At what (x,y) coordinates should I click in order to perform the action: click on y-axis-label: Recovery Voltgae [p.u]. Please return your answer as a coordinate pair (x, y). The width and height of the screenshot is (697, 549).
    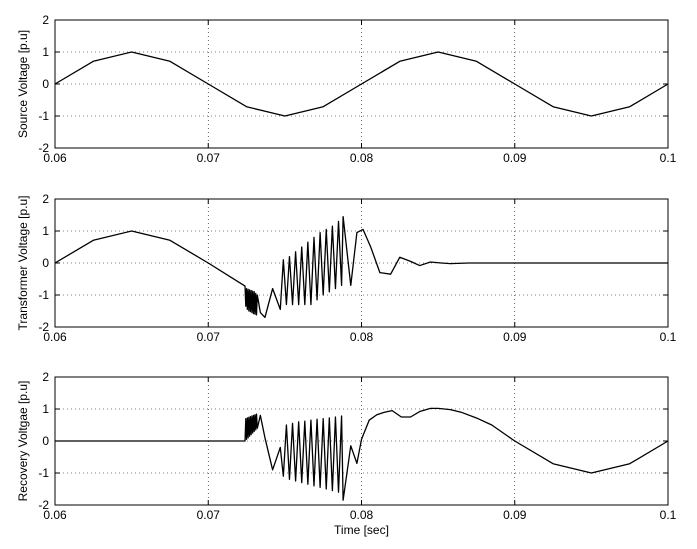
    Looking at the image, I should click on (23, 441).